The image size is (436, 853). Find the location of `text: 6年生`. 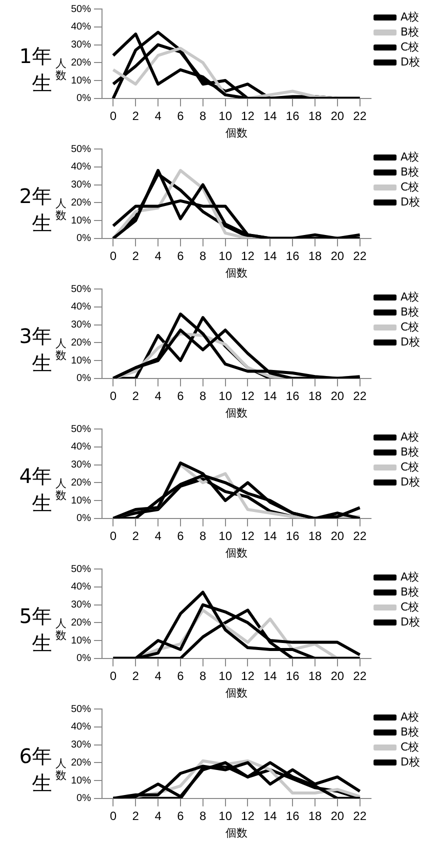

text: 6年生 is located at coordinates (35, 770).